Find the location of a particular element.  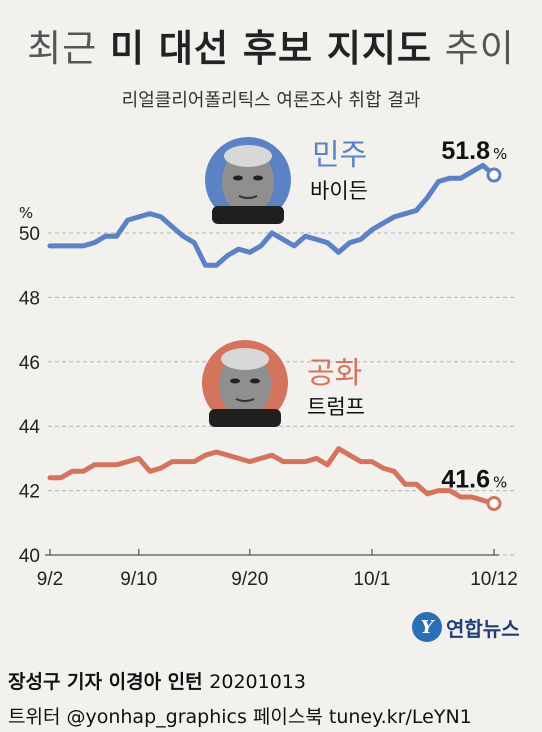

series-candidate-label: 트럼프 is located at coordinates (336, 407).